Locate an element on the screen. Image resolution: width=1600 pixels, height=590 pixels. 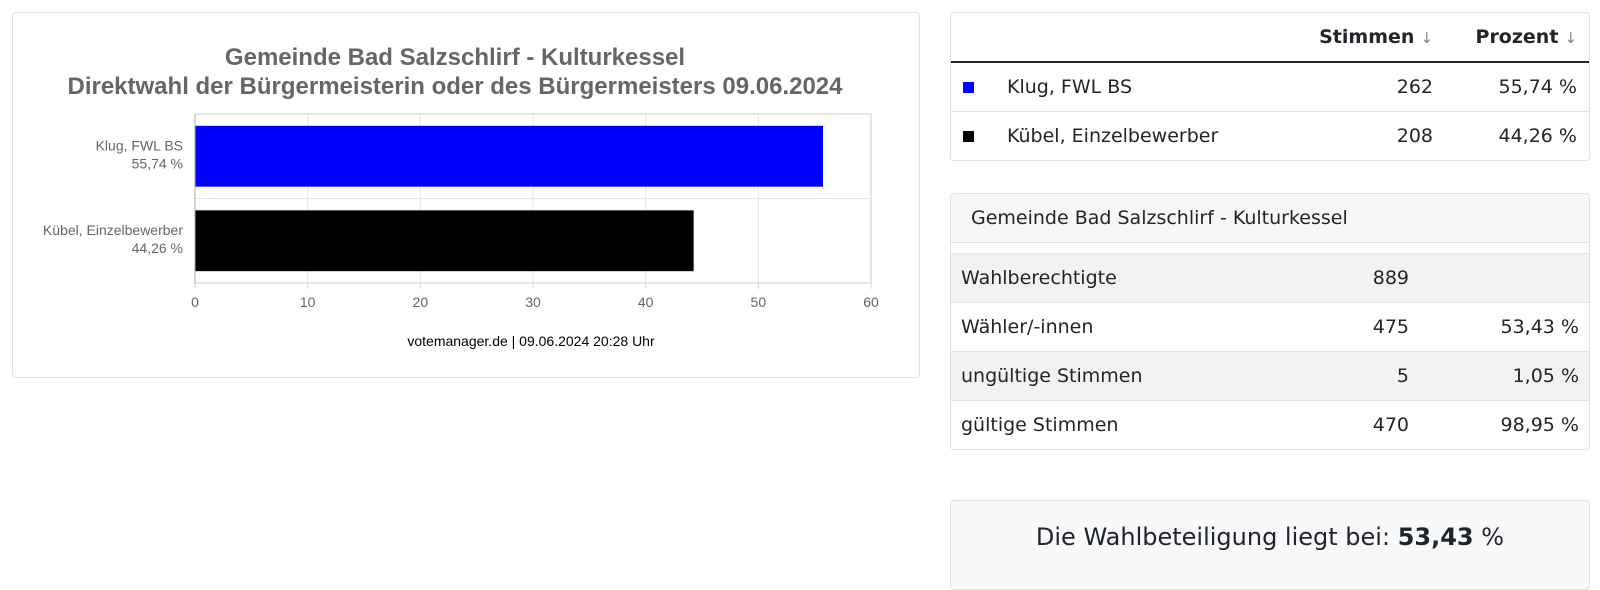
stats-row: Wahlberechtigte 889 is located at coordinates (1270, 278).